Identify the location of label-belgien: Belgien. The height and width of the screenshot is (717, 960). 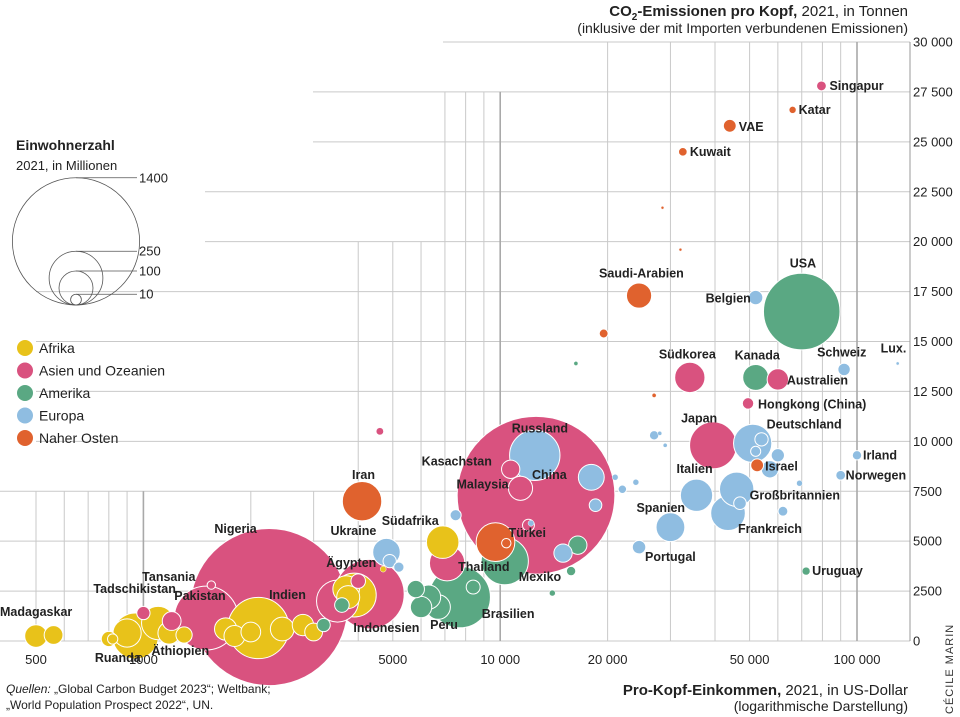
(728, 299).